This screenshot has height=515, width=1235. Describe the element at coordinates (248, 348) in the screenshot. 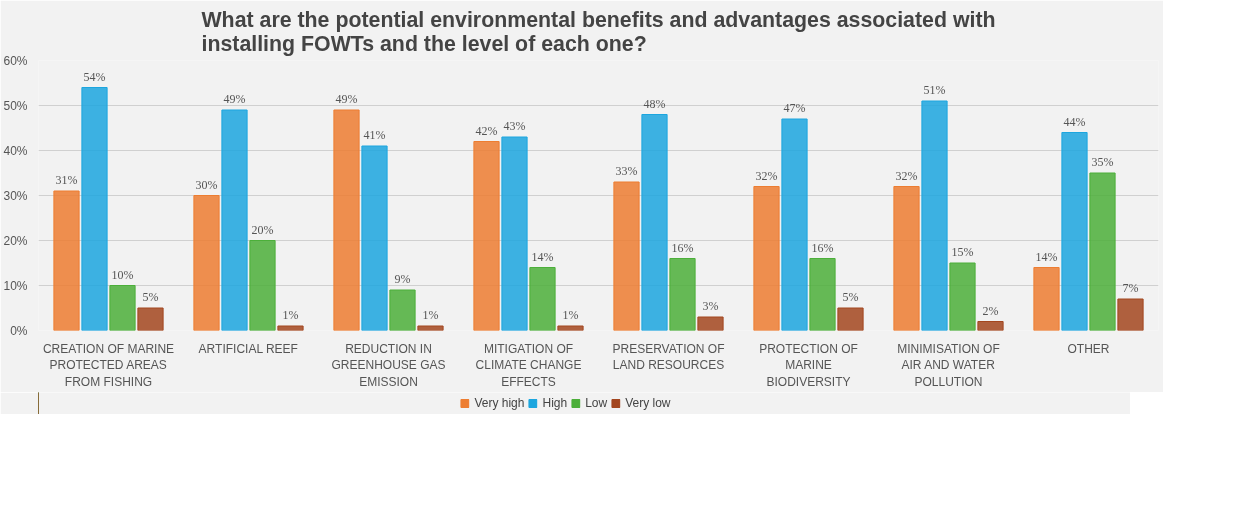

I see `x-tick-label: ARTIFICIAL REEF` at that location.